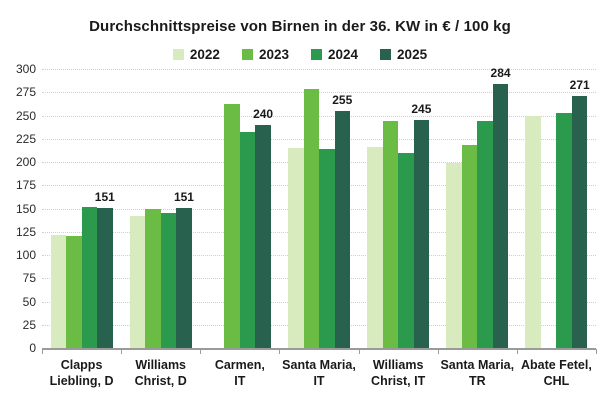 This screenshot has width=600, height=400. What do you see at coordinates (25, 162) in the screenshot?
I see `y-axis-tick-label-200: 200` at bounding box center [25, 162].